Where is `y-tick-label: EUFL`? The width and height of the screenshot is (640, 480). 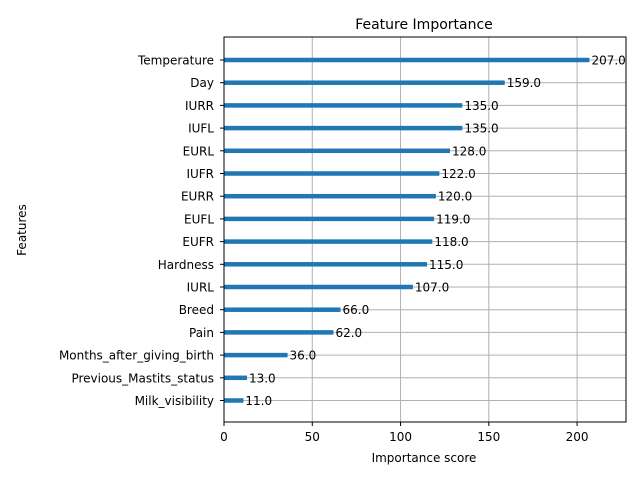
y-tick-label: EUFL is located at coordinates (199, 219).